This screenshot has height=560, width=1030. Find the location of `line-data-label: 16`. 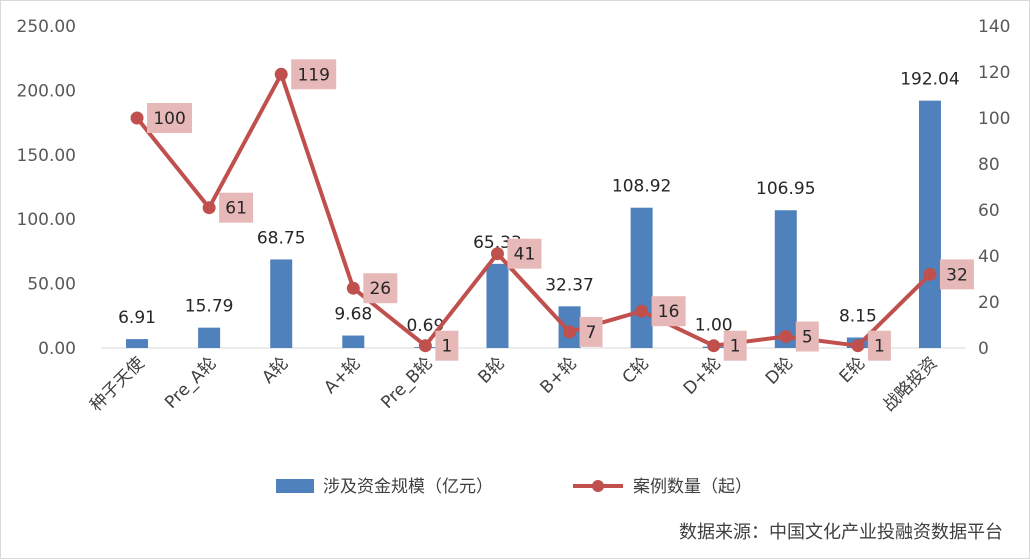

line-data-label: 16 is located at coordinates (669, 312).